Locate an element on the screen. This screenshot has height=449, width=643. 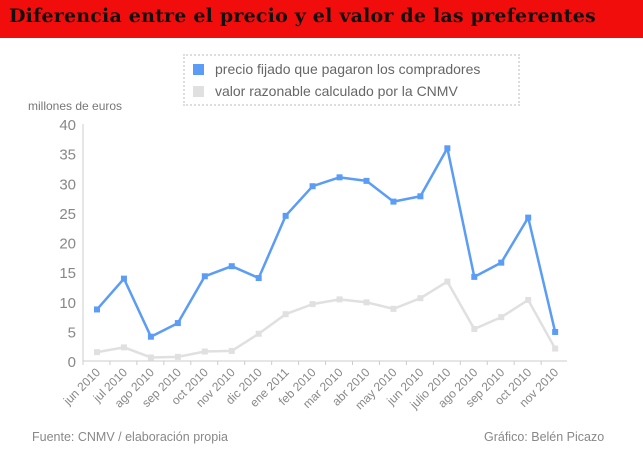
legend-swatch-valor is located at coordinates (198, 91).